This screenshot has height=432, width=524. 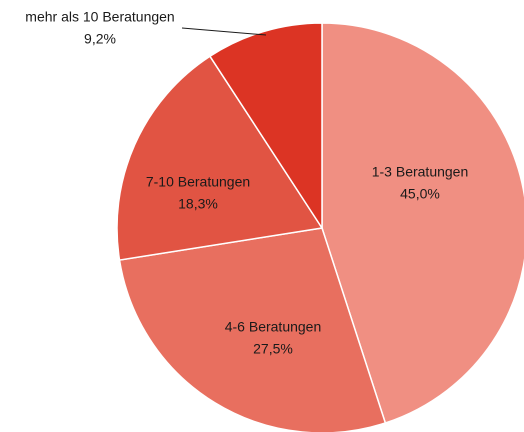 What do you see at coordinates (273, 327) in the screenshot?
I see `slice-label: 4-6 Beratungen` at bounding box center [273, 327].